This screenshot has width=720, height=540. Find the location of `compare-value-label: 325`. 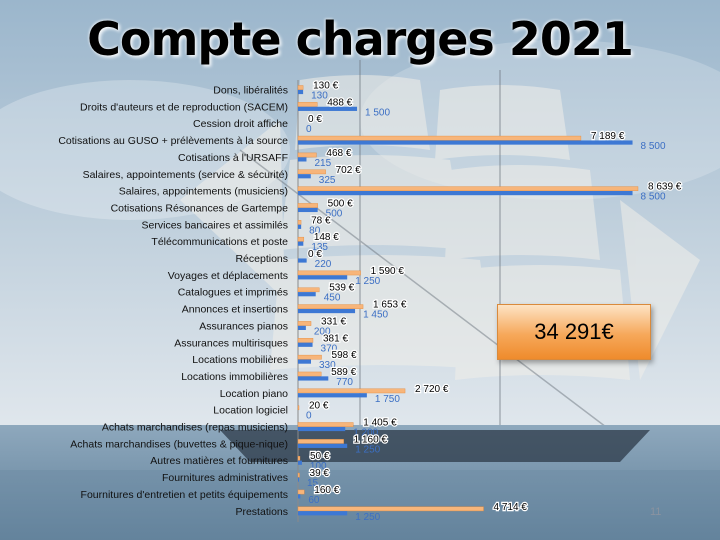

compare-value-label: 325 is located at coordinates (327, 180).